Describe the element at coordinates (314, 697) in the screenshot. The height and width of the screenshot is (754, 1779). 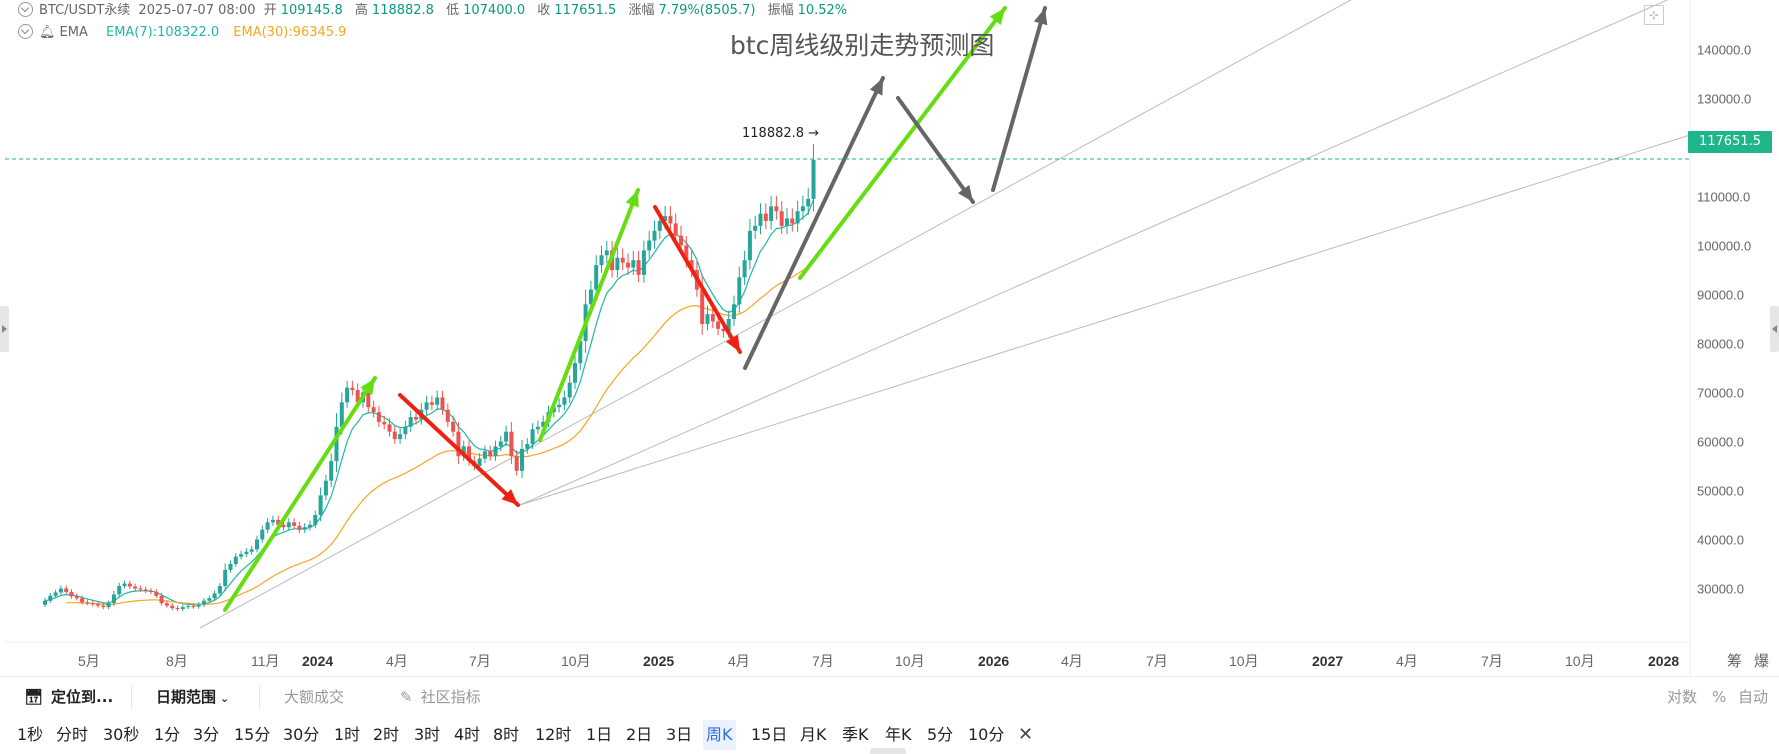
I see `big-volume-button: 大额成交` at that location.